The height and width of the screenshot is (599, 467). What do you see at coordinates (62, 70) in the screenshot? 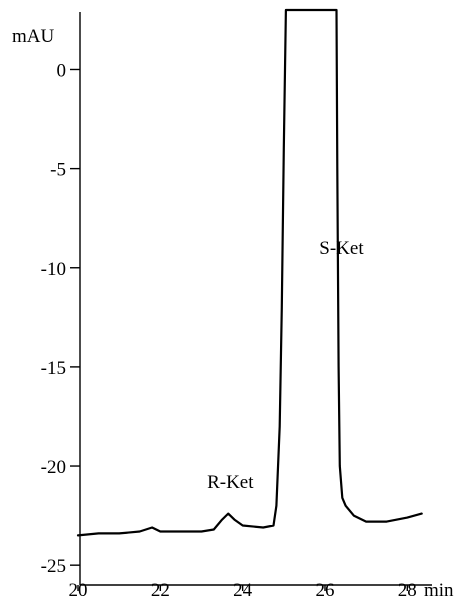
I see `y-tick-label: 0` at bounding box center [62, 70].